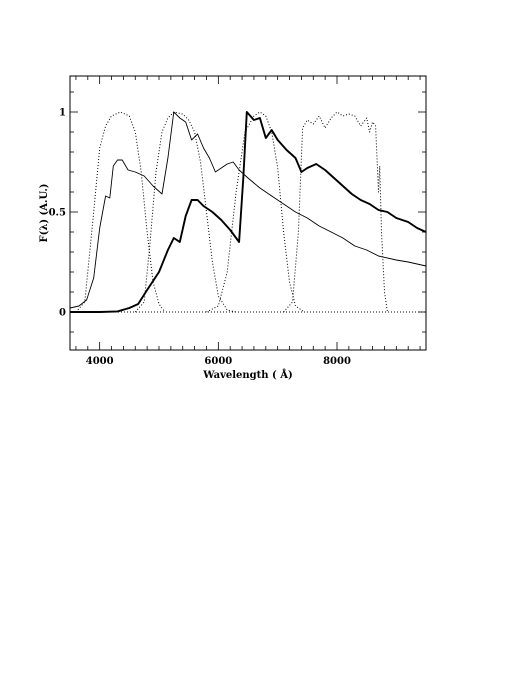 Image resolution: width=510 pixels, height=685 pixels. I want to click on x-tick-label: 4000, so click(100, 361).